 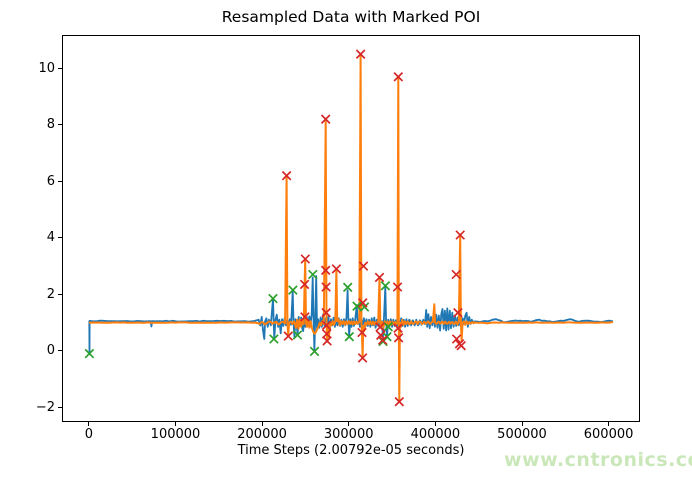 I want to click on x-axis-label: Time Steps (2.00792e-05 seconds), so click(x=351, y=450).